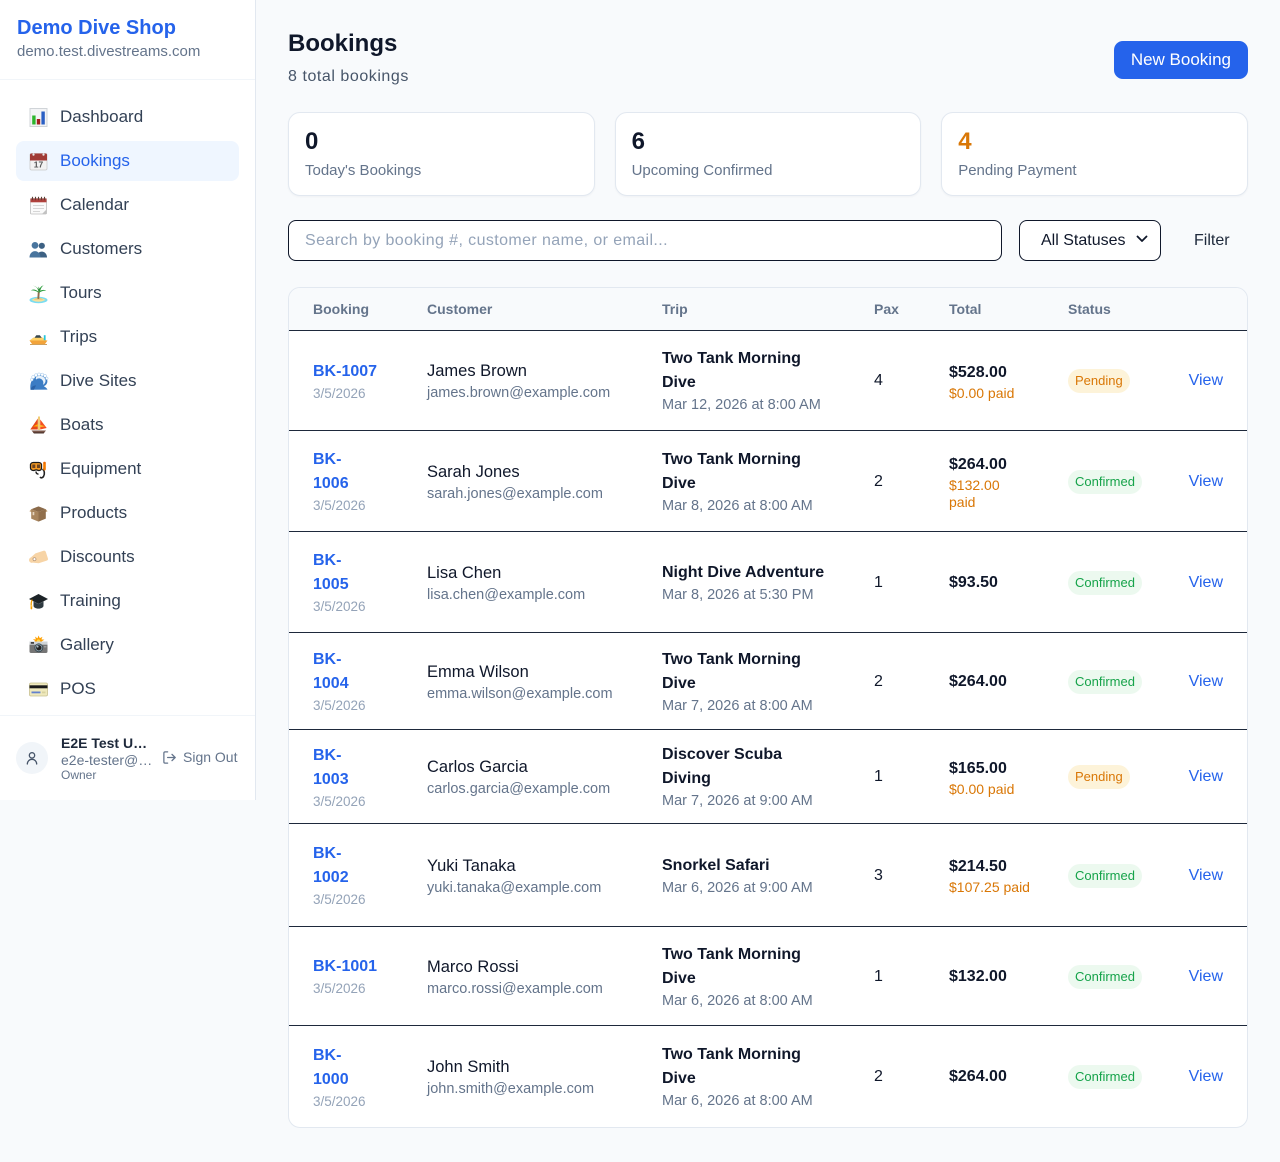  I want to click on svg-text: 17, so click(39, 164).